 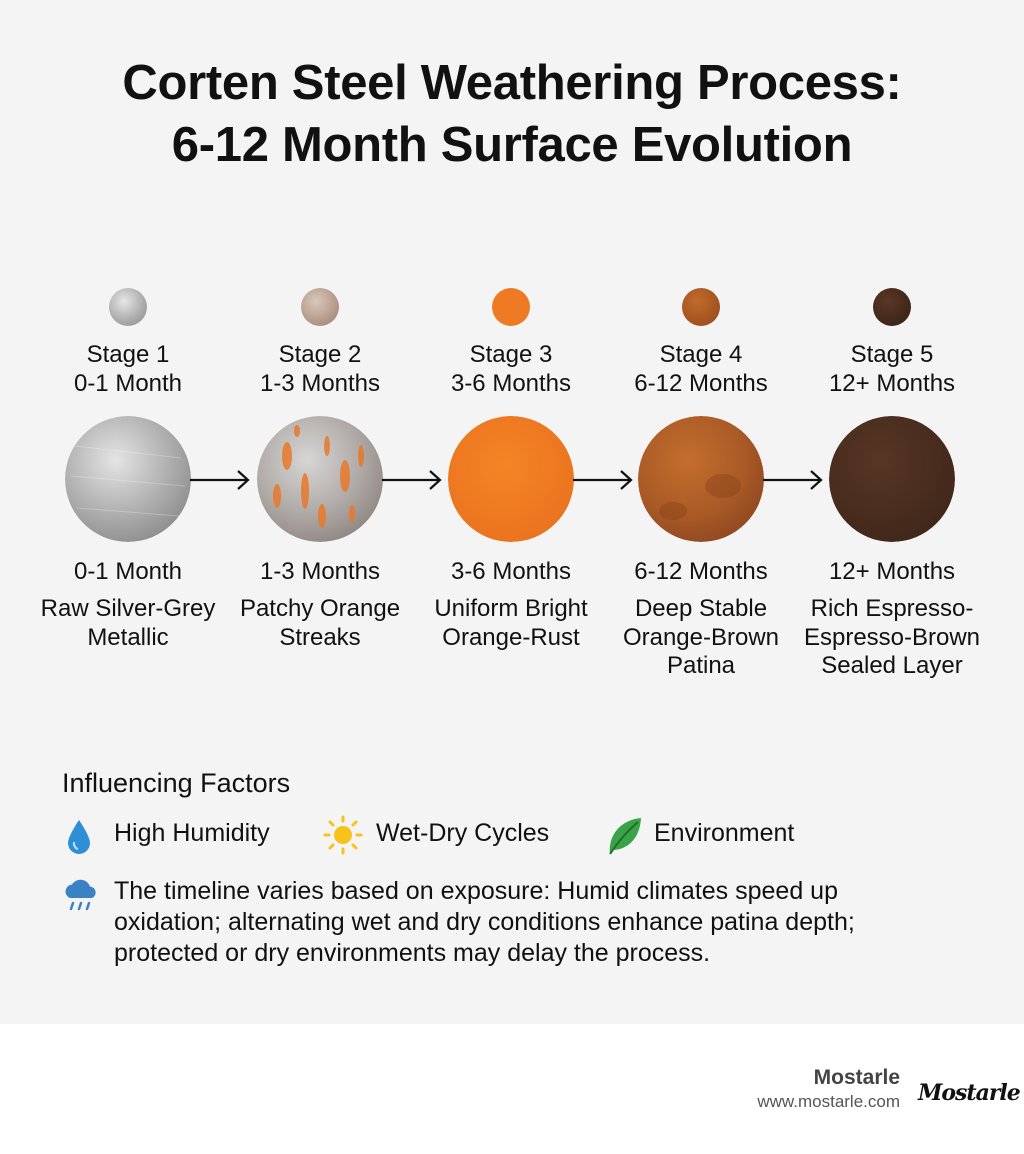 I want to click on stage-4-desc-line-2: Orange-Brown, so click(x=701, y=637).